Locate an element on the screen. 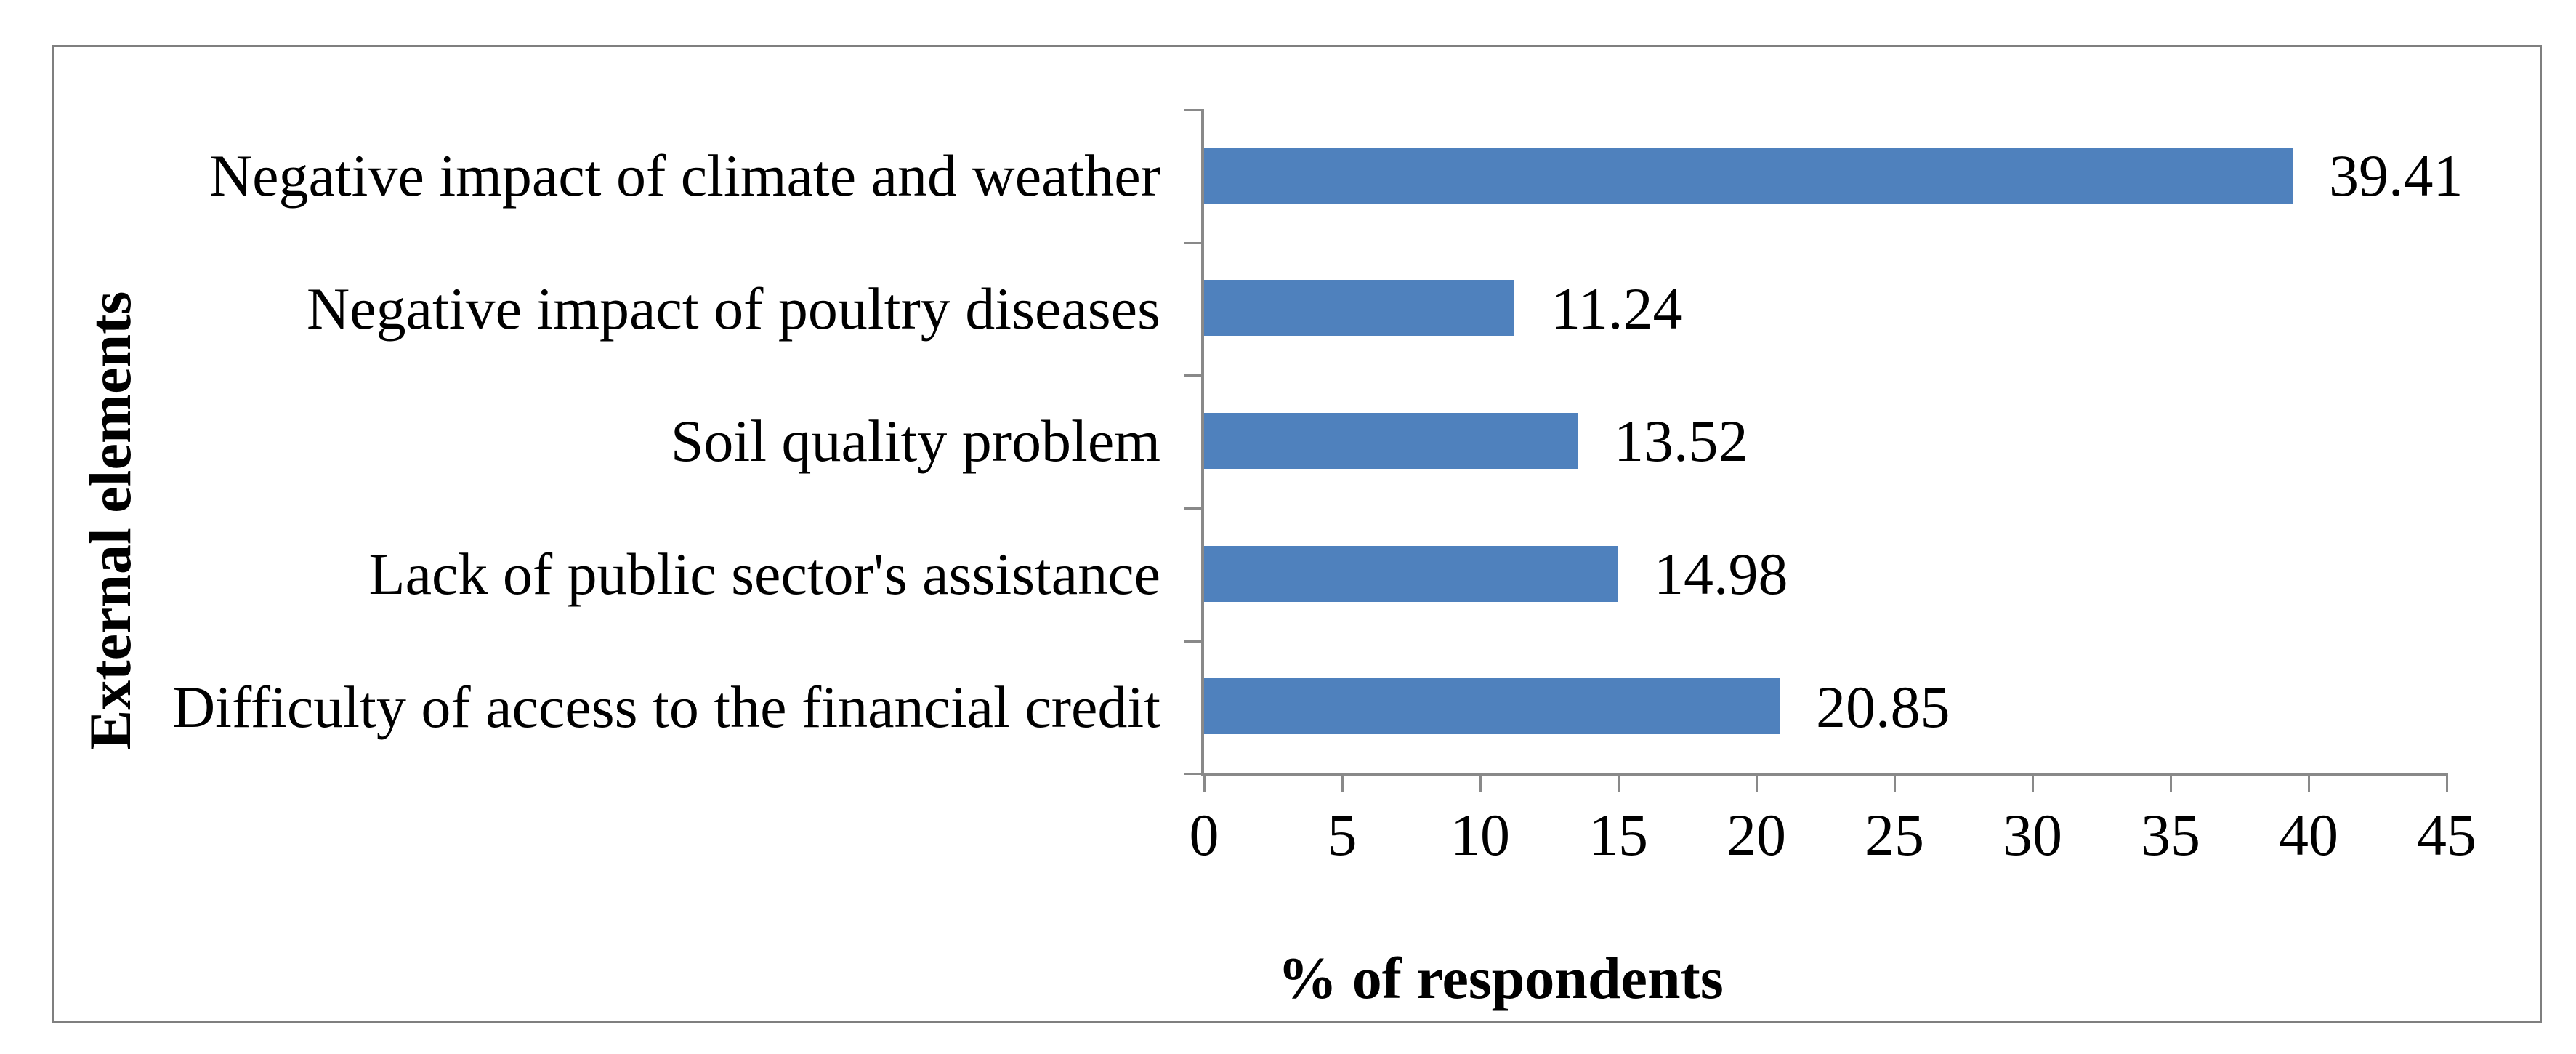 This screenshot has height=1054, width=2576. x-axis-title: % of respondents is located at coordinates (1501, 978).